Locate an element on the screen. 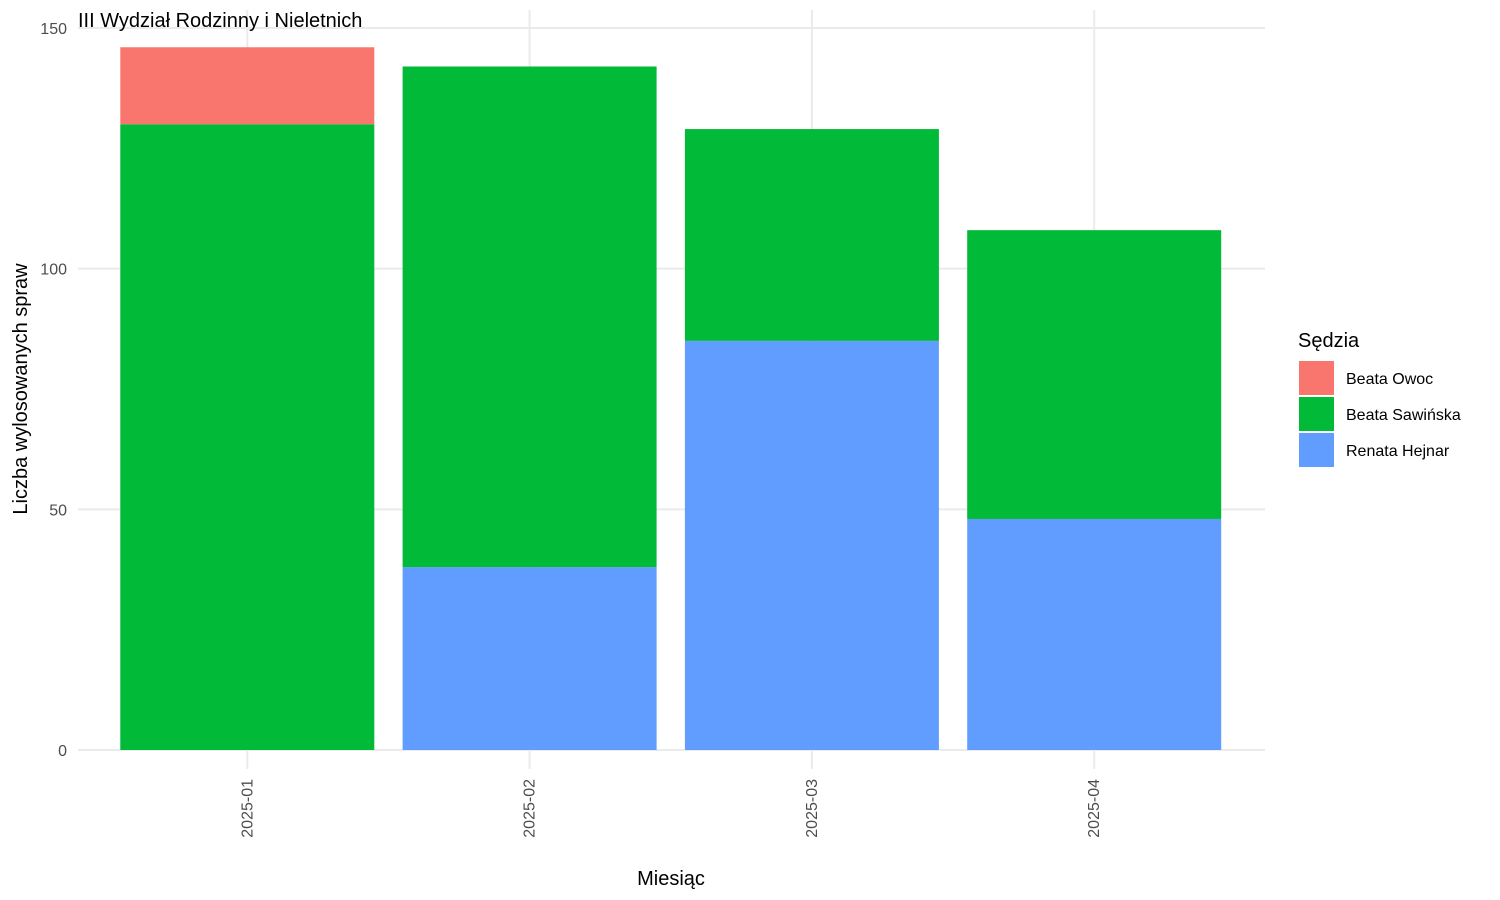 This screenshot has width=1500, height=900. legend-label-beata-owoc: Beata Owoc is located at coordinates (1389, 379).